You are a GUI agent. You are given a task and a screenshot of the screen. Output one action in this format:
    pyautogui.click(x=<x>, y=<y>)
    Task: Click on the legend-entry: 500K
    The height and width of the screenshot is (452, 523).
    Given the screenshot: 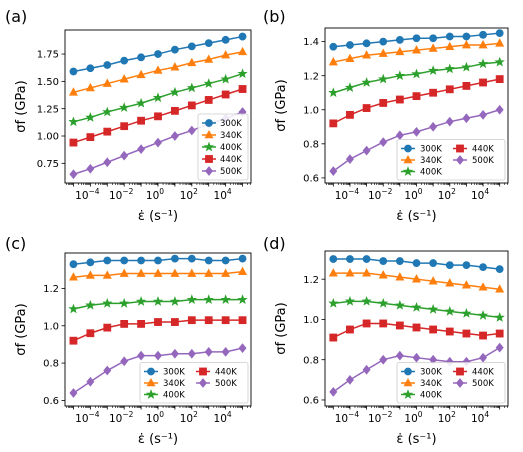 What is the action you would take?
    pyautogui.click(x=226, y=384)
    